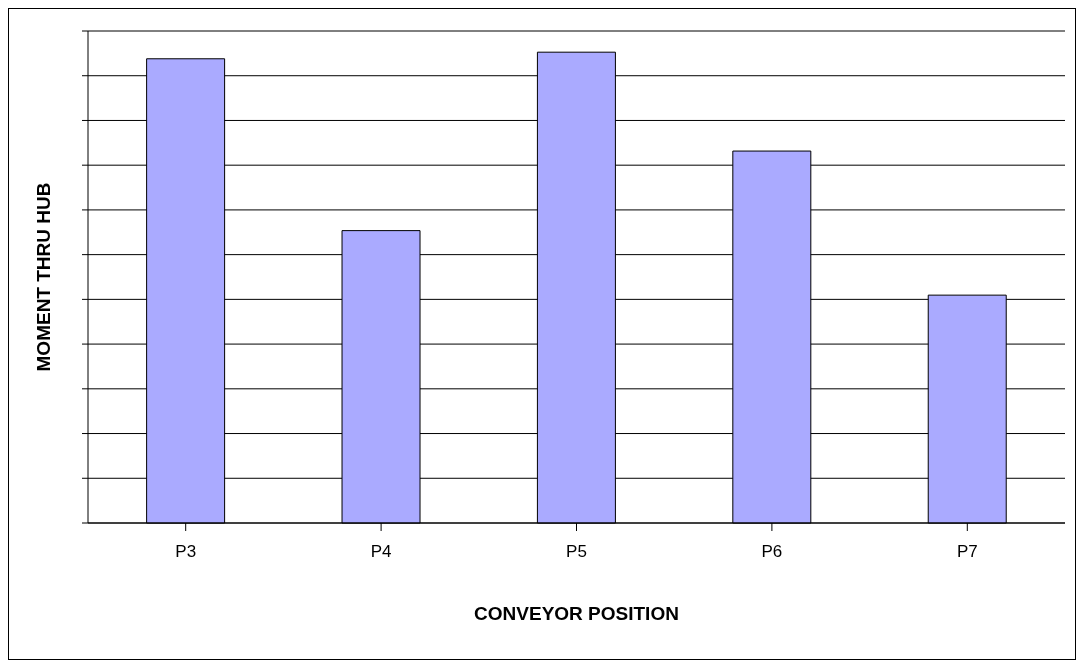  What do you see at coordinates (967, 552) in the screenshot?
I see `x-tick-label: P7` at bounding box center [967, 552].